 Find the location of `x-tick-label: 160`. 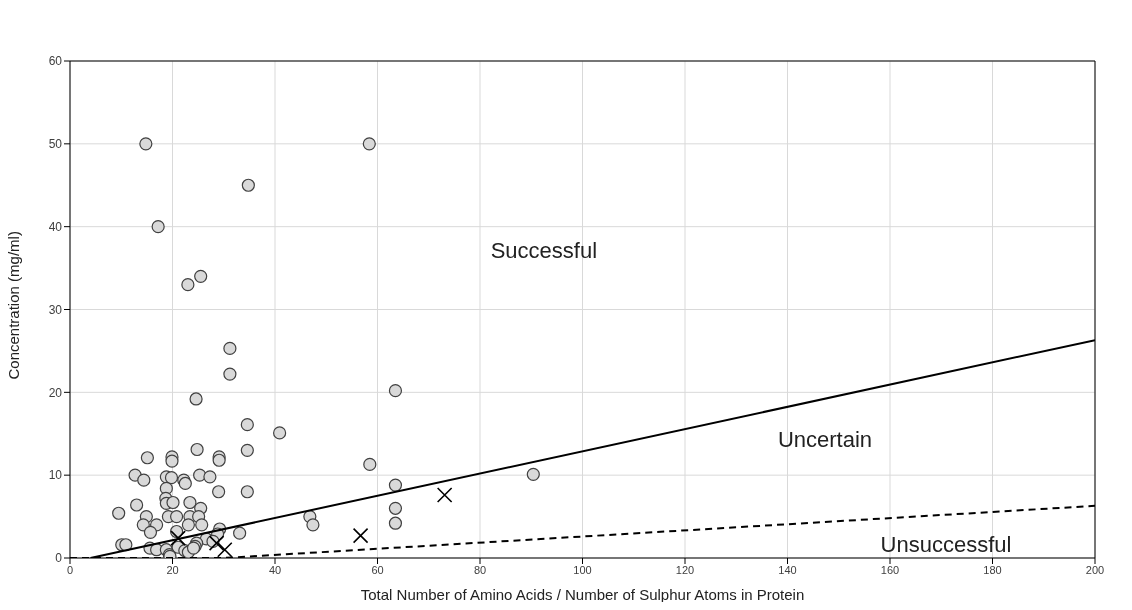

x-tick-label: 160 is located at coordinates (890, 569).